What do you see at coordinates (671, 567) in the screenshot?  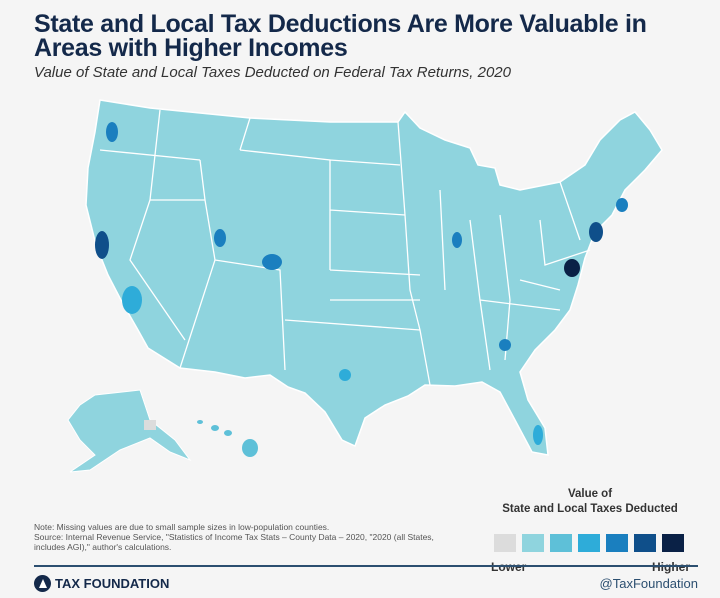 I see `legend-higher-label: Higher` at bounding box center [671, 567].